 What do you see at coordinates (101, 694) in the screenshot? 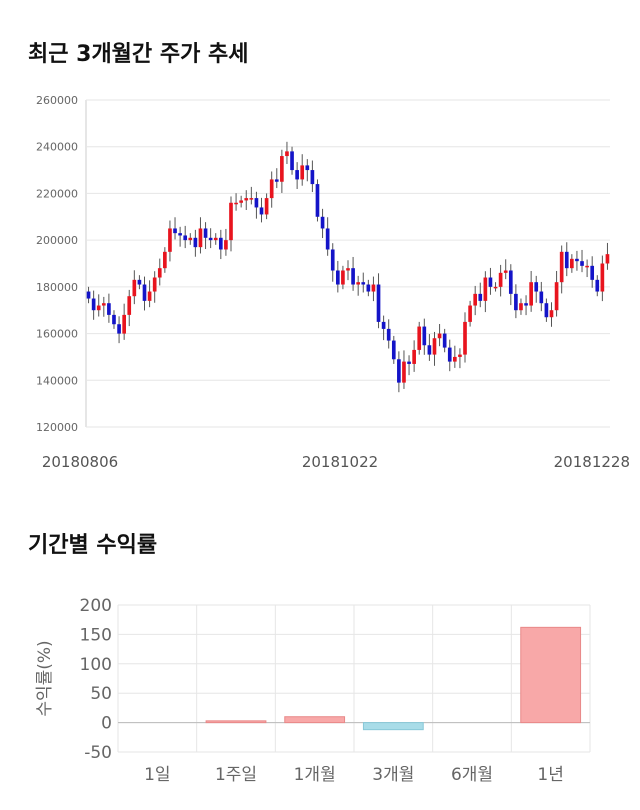
I see `y-tick-label: 50` at bounding box center [101, 694].